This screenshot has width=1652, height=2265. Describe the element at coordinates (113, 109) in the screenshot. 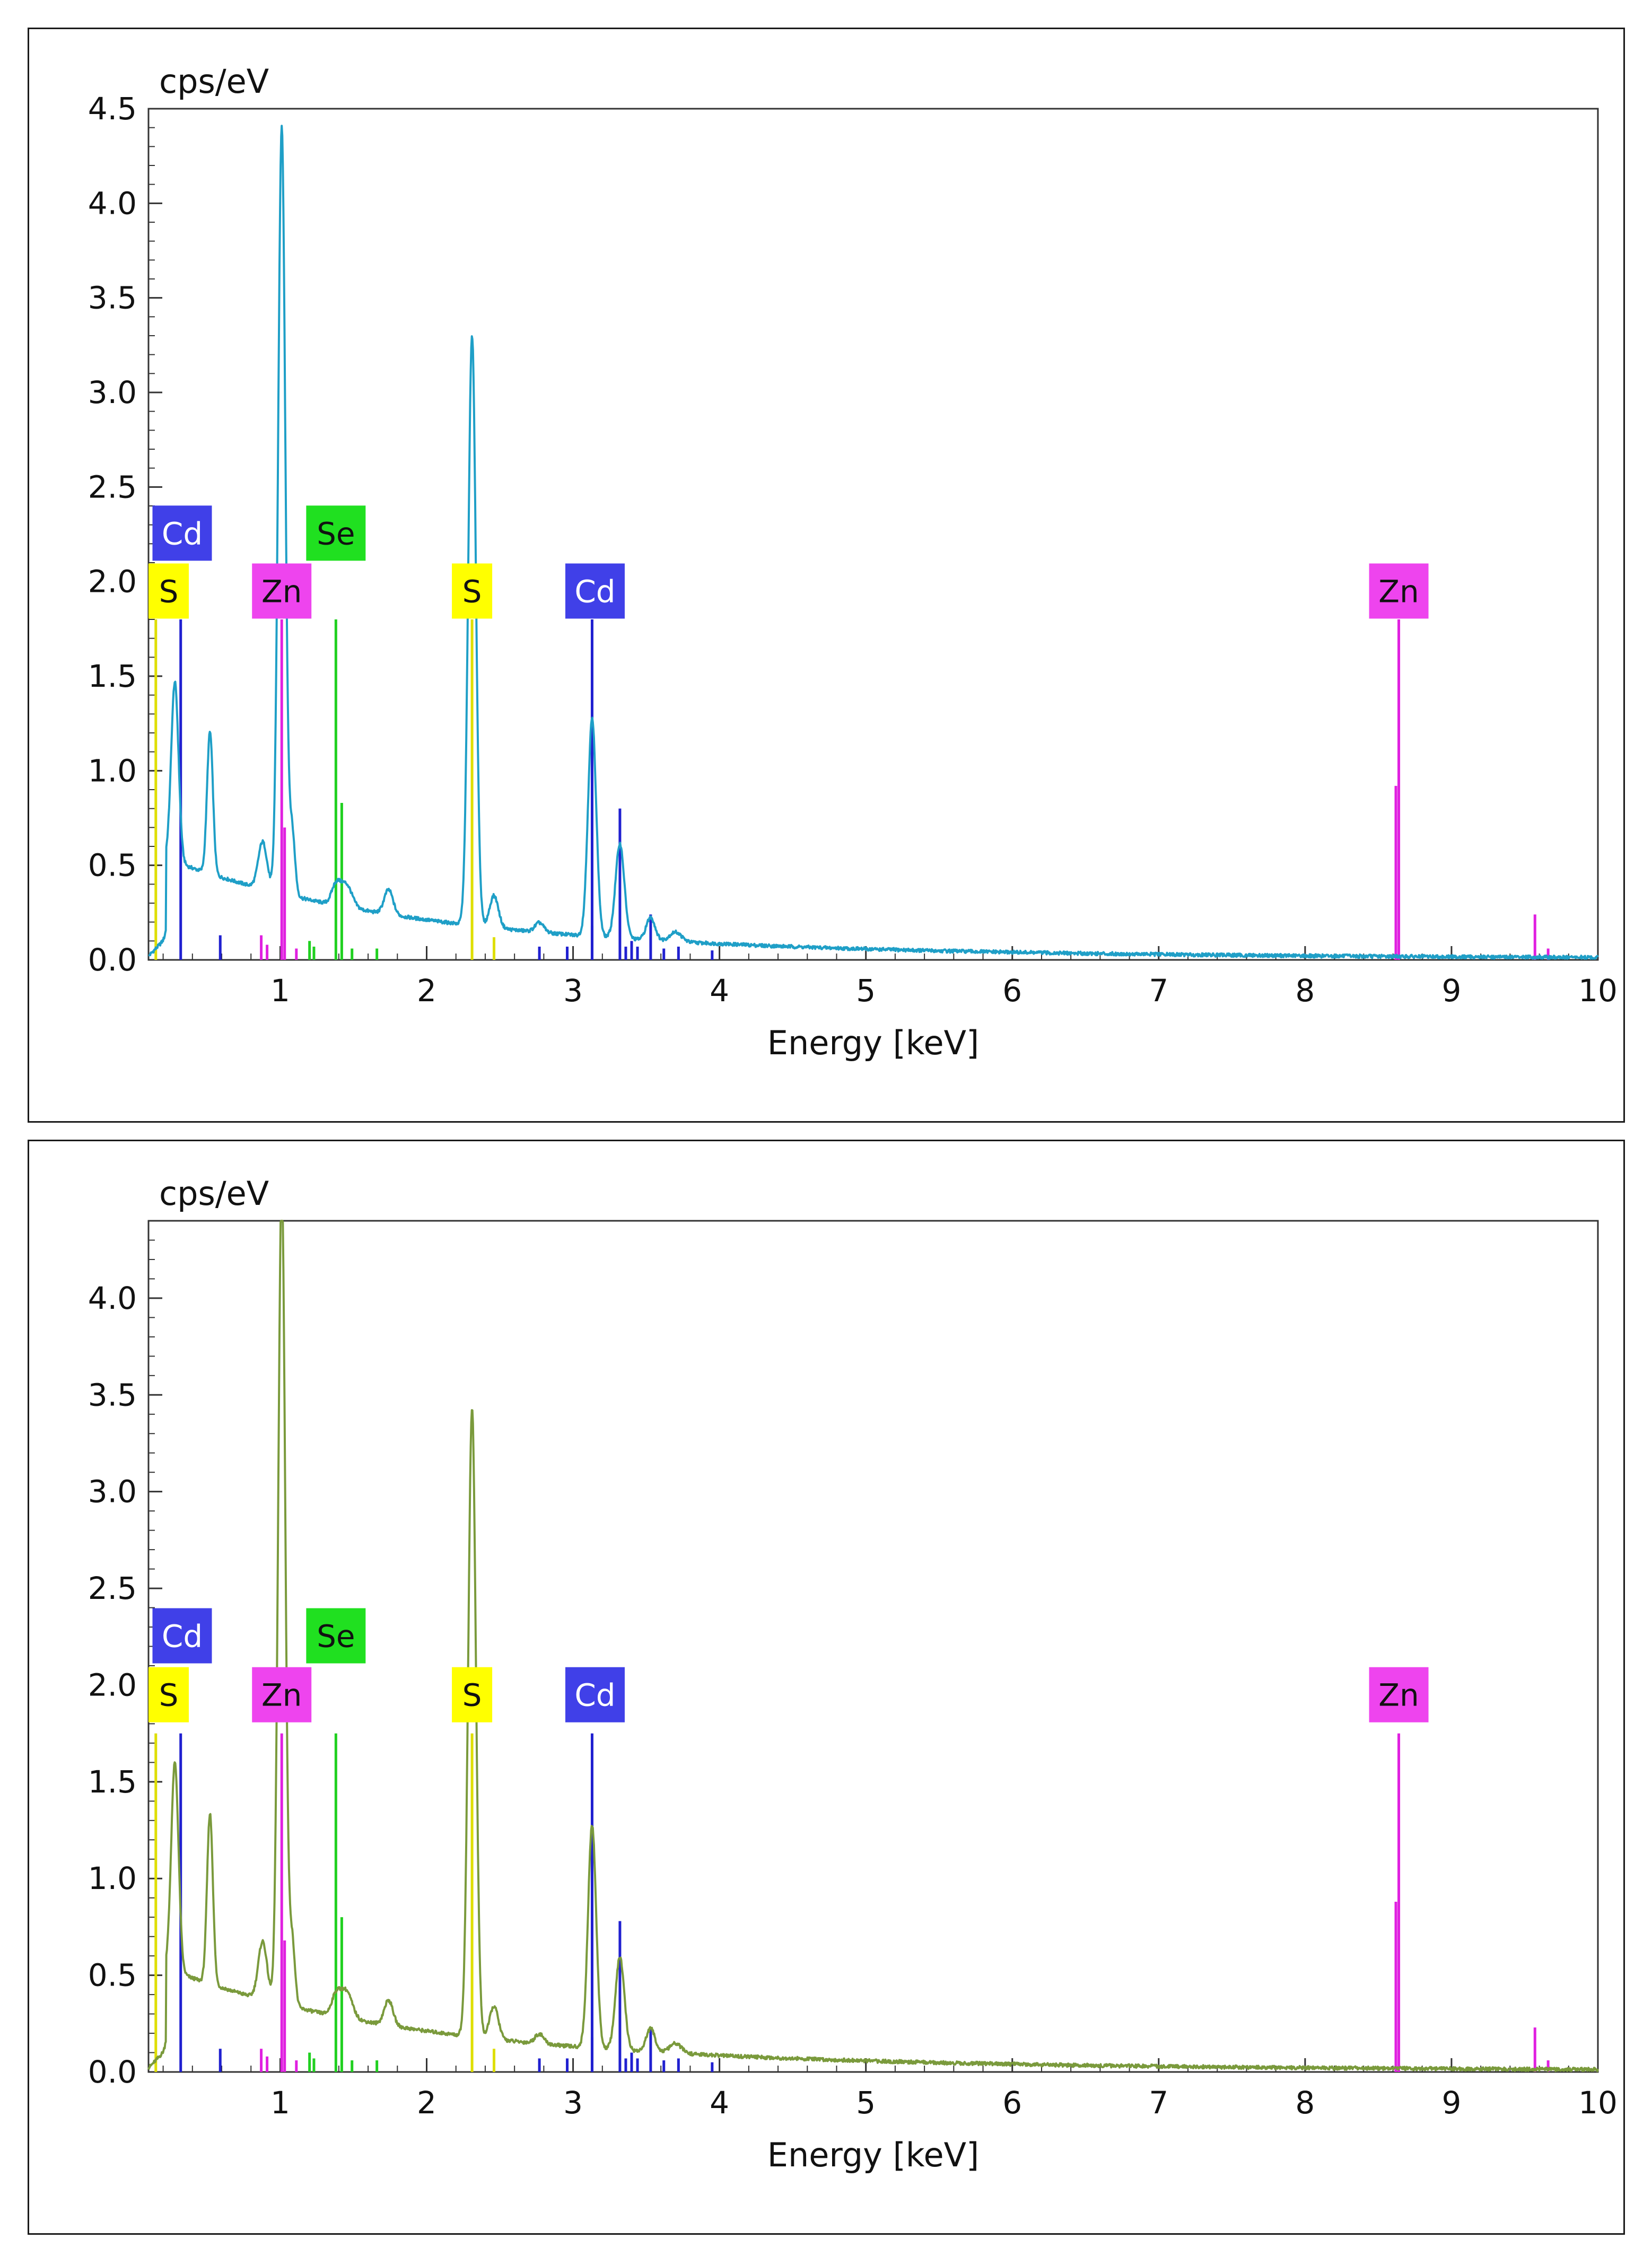

I see `y-tick-label: 4.5` at that location.